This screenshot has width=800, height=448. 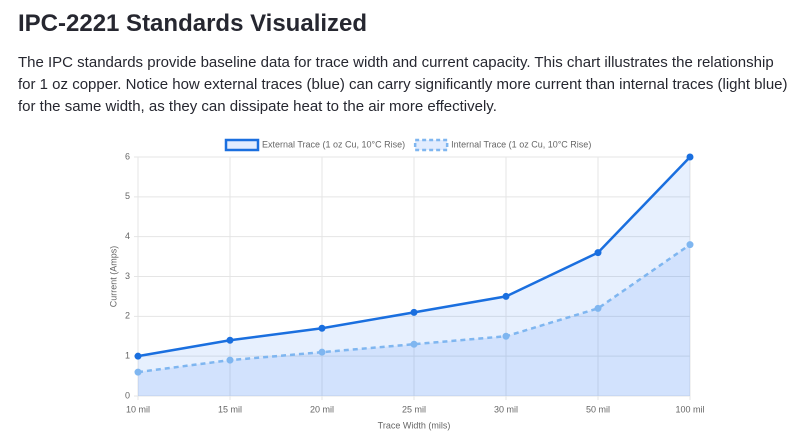 What do you see at coordinates (689, 409) in the screenshot?
I see `x-tick-label: 100 mil` at bounding box center [689, 409].